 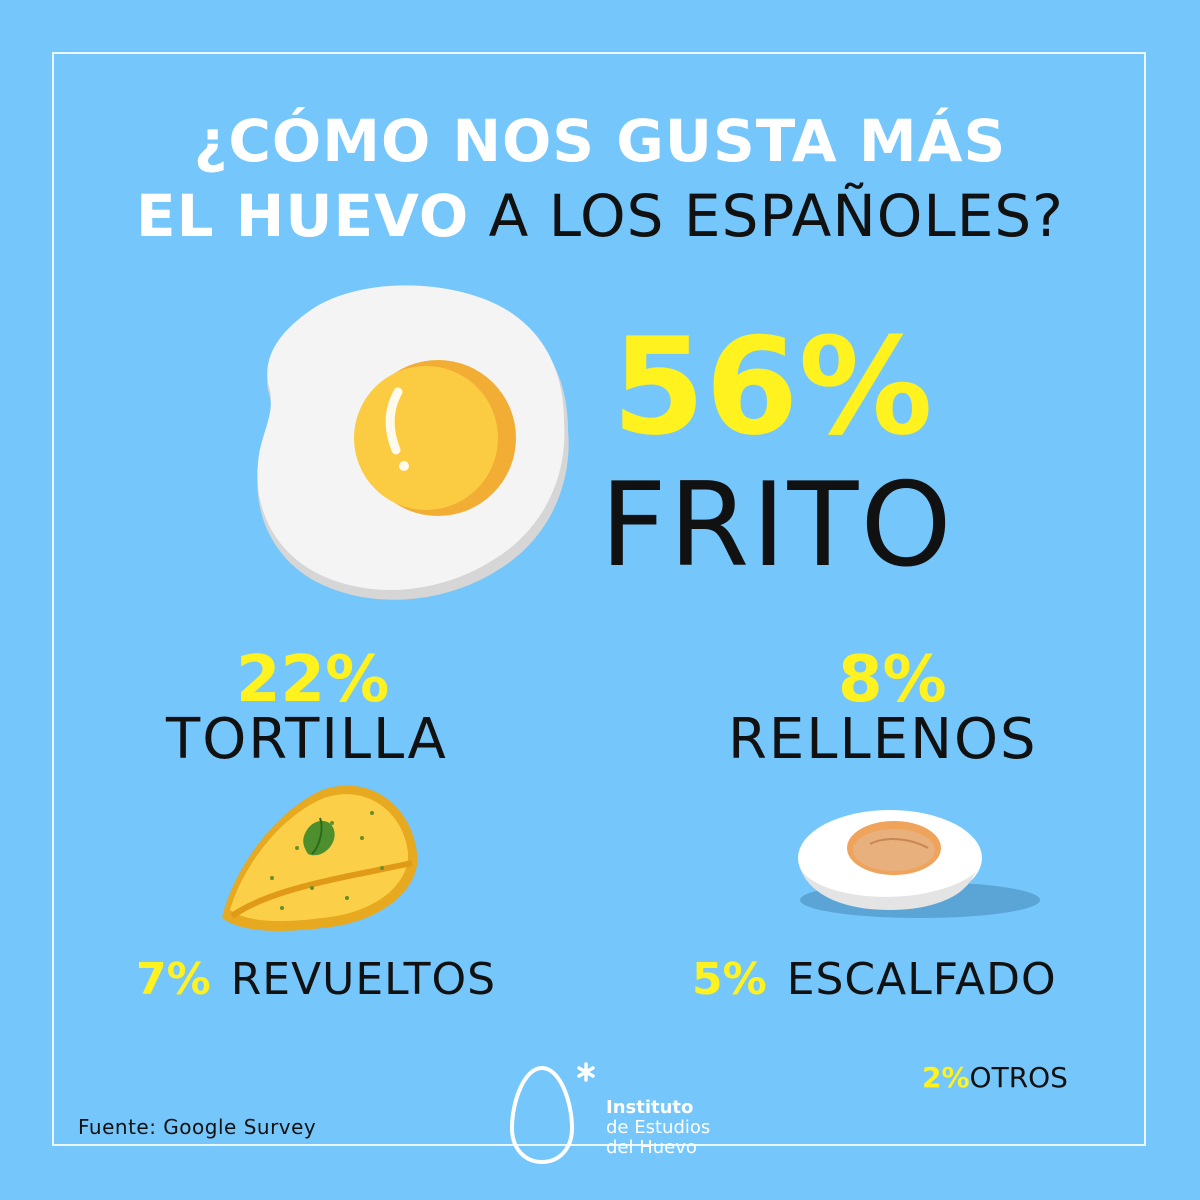 I want to click on escalfado-row: 5% ESCALFADO, so click(x=874, y=980).